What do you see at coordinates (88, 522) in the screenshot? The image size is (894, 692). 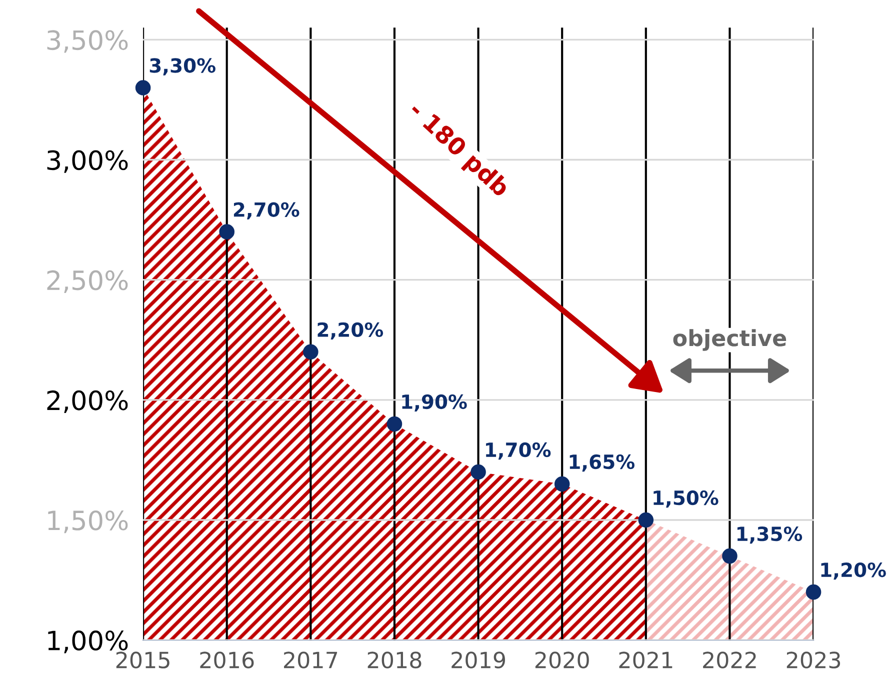 I see `y-tick-label: 1,50%` at bounding box center [88, 522].